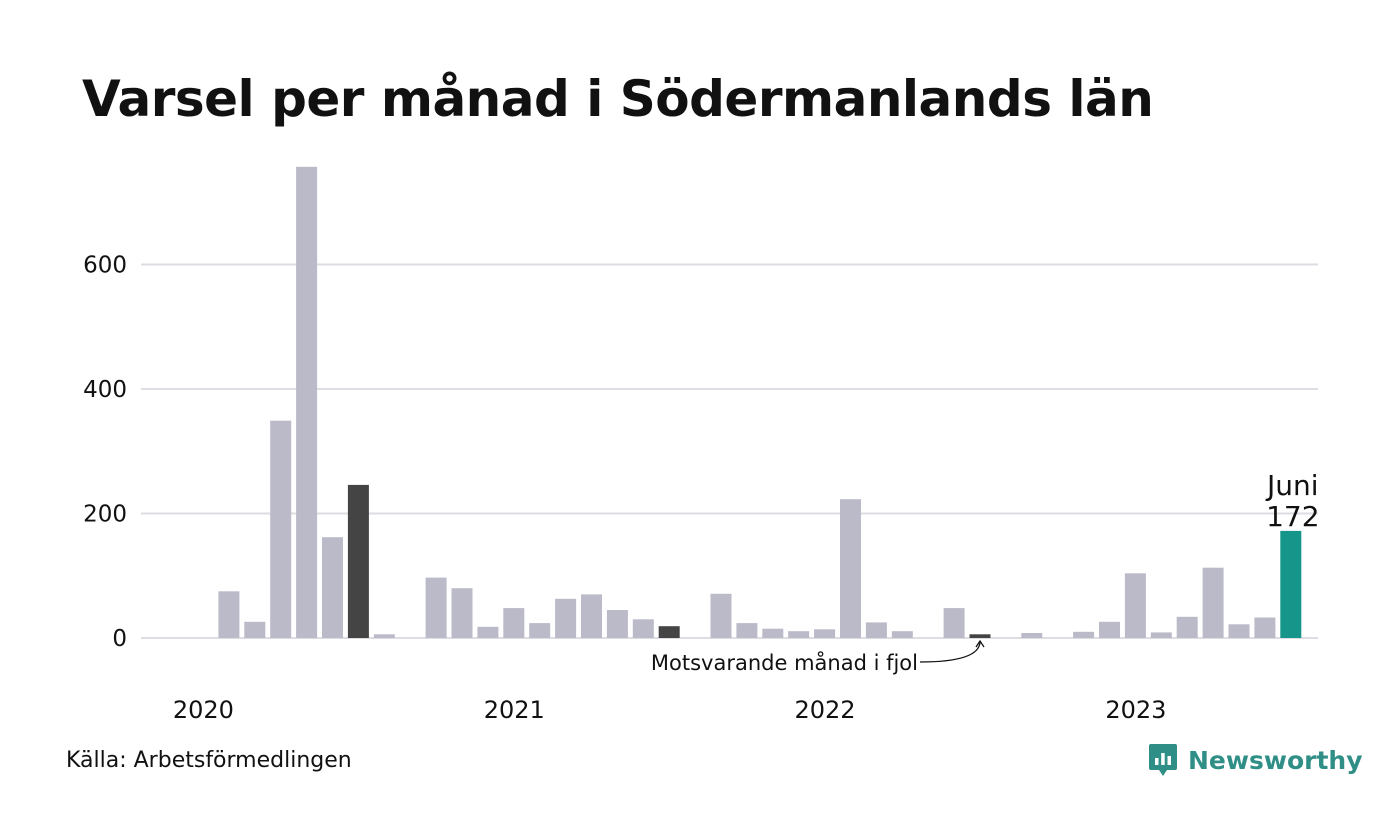  What do you see at coordinates (824, 710) in the screenshot?
I see `x-year-label: 2022` at bounding box center [824, 710].